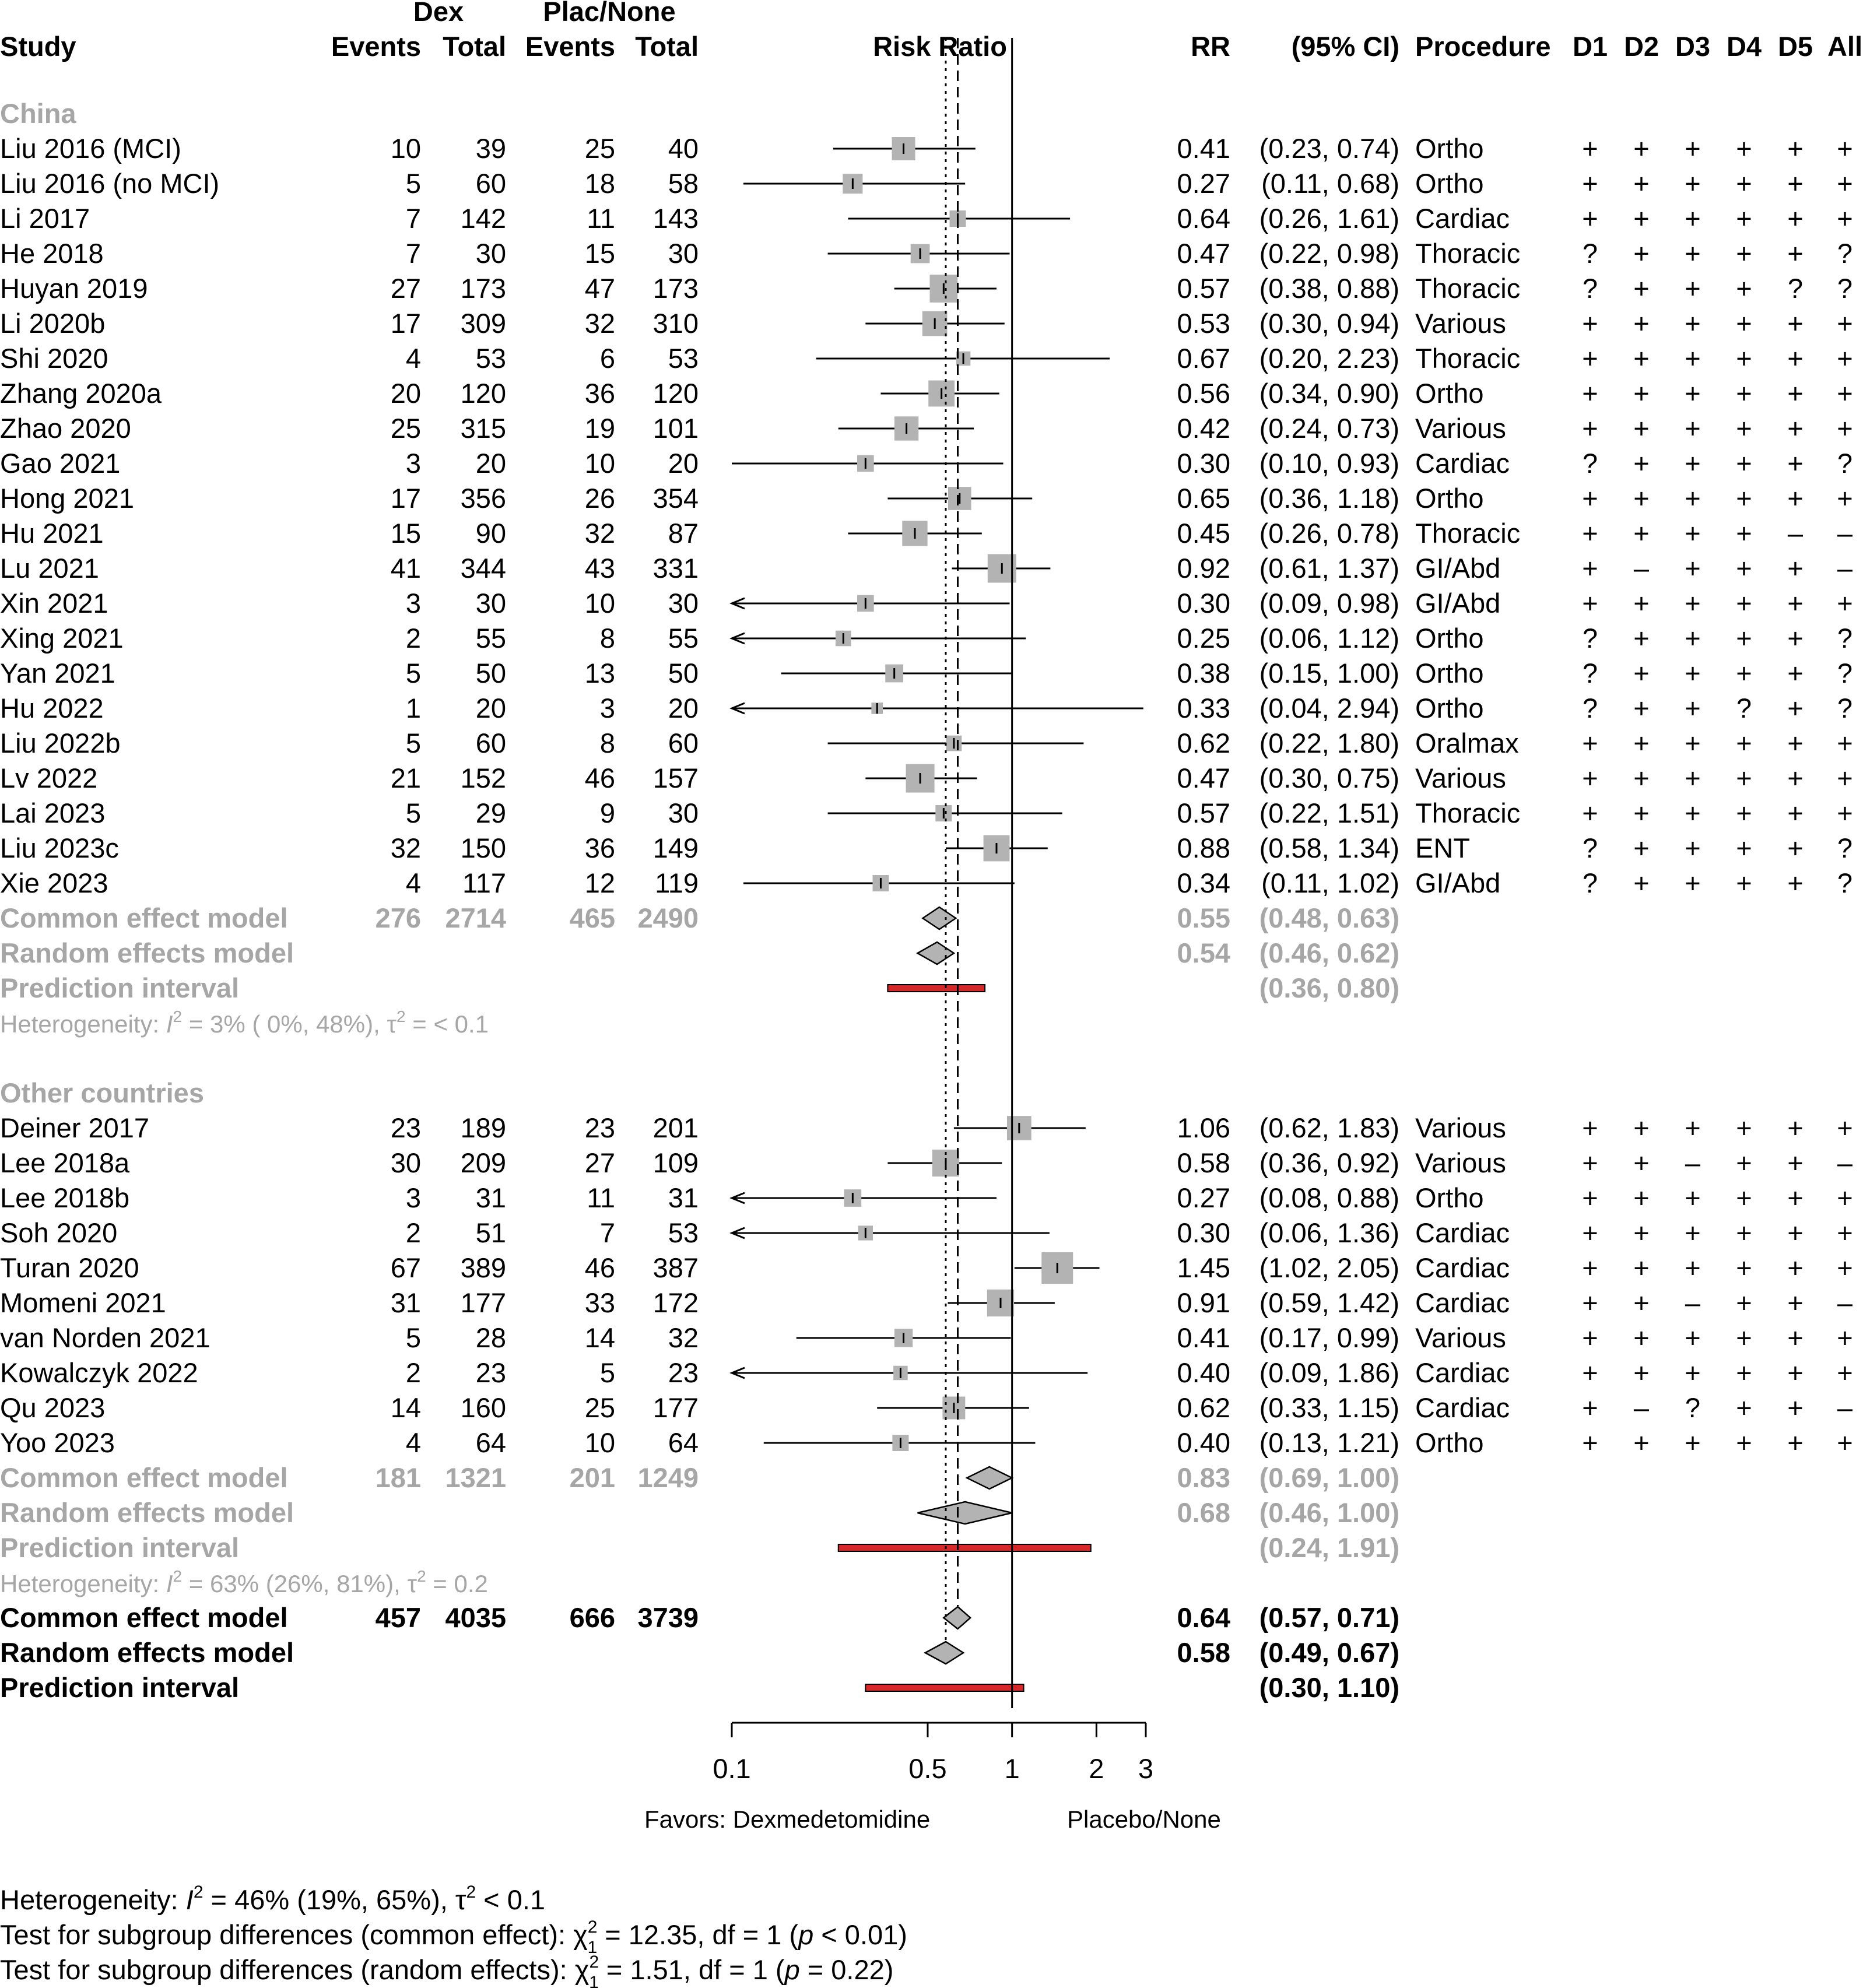 The width and height of the screenshot is (1863, 1988). I want to click on header-d1: D1, so click(1590, 46).